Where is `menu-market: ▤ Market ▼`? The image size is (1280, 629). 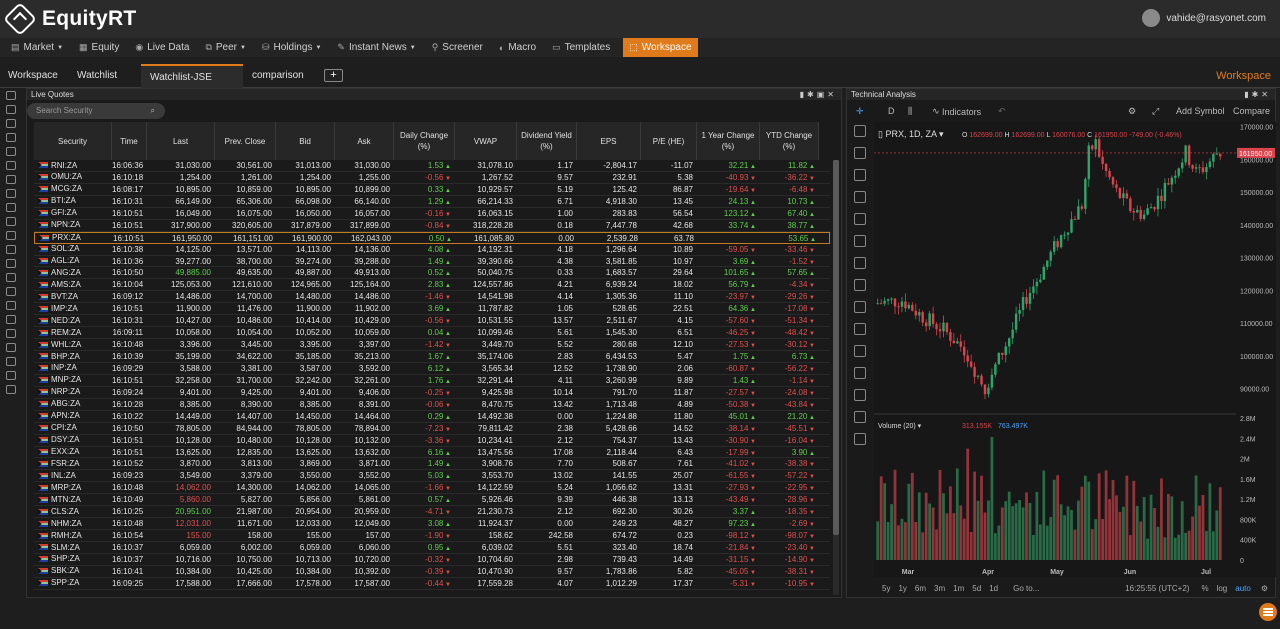 menu-market: ▤ Market ▼ is located at coordinates (37, 47).